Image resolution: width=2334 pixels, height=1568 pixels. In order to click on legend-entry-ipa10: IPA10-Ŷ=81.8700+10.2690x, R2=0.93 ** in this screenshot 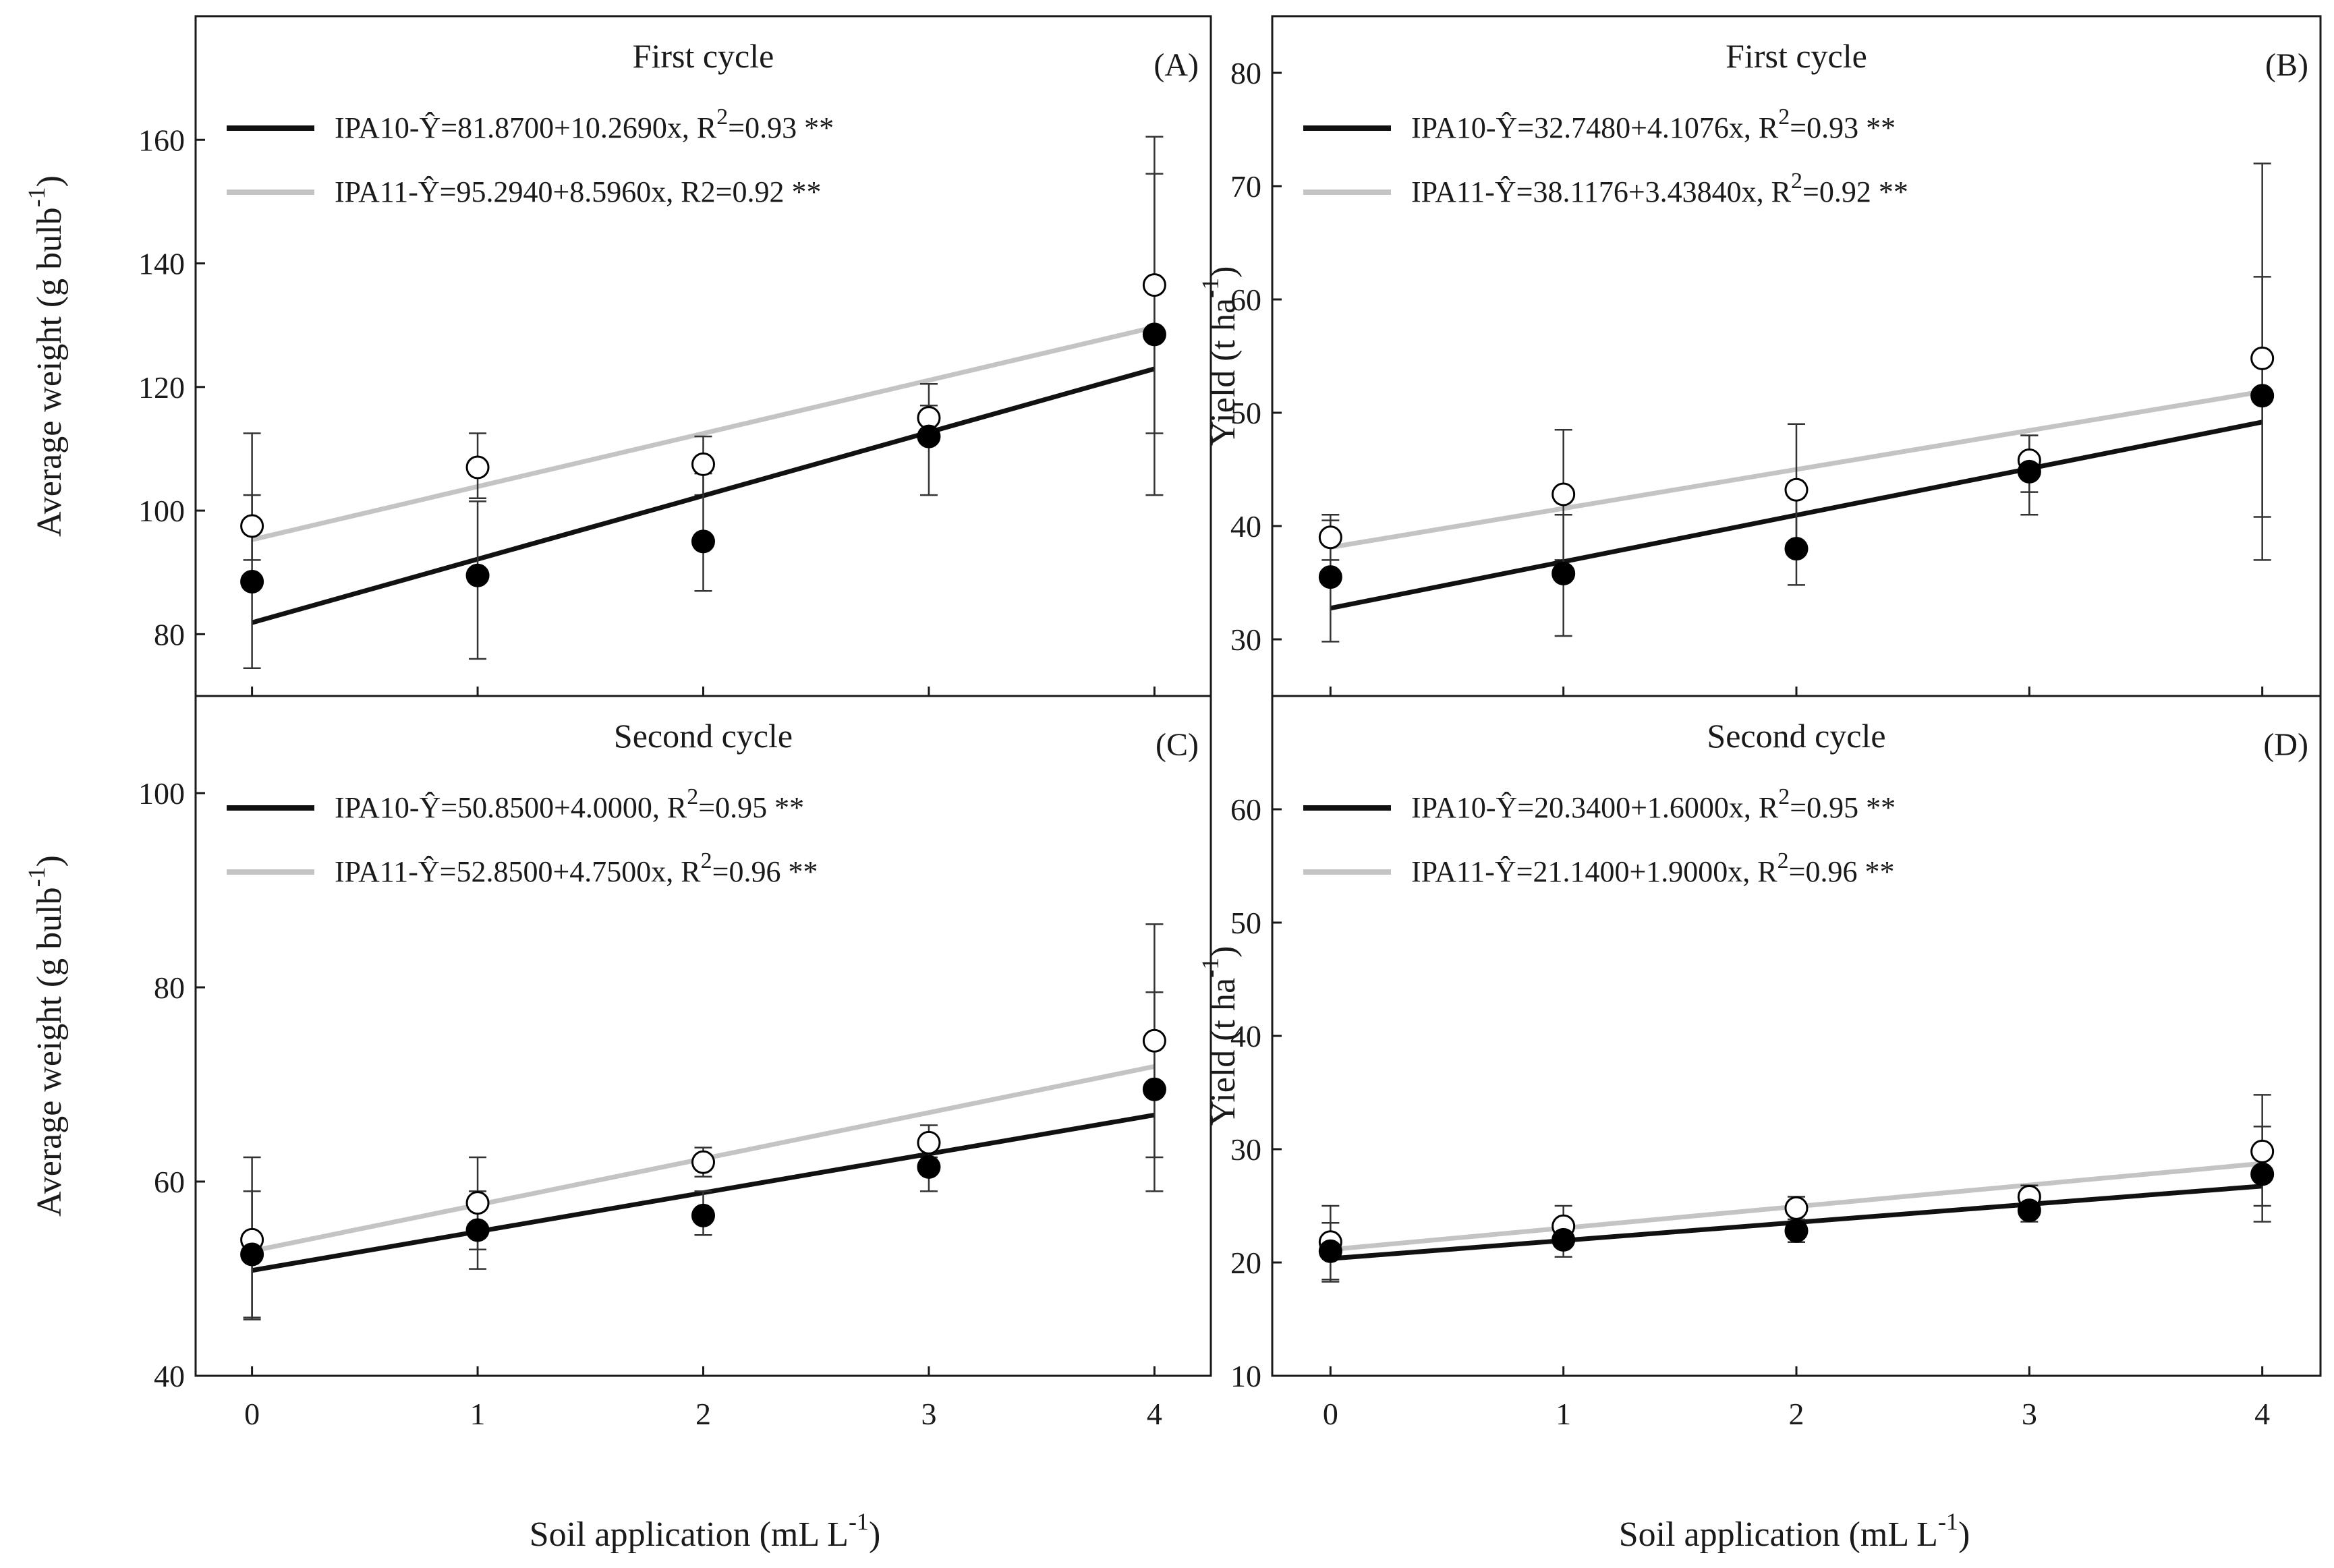, I will do `click(584, 124)`.